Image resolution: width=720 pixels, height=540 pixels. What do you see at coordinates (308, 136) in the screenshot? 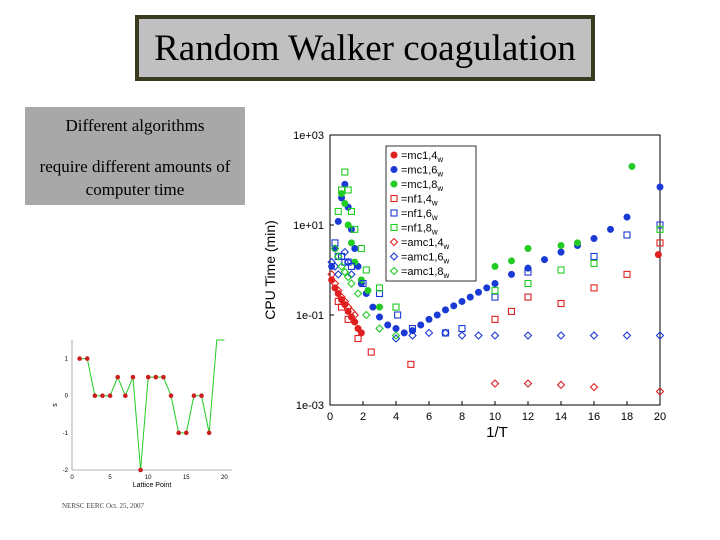
I see `y-tick-label: 1e+03` at bounding box center [308, 136].